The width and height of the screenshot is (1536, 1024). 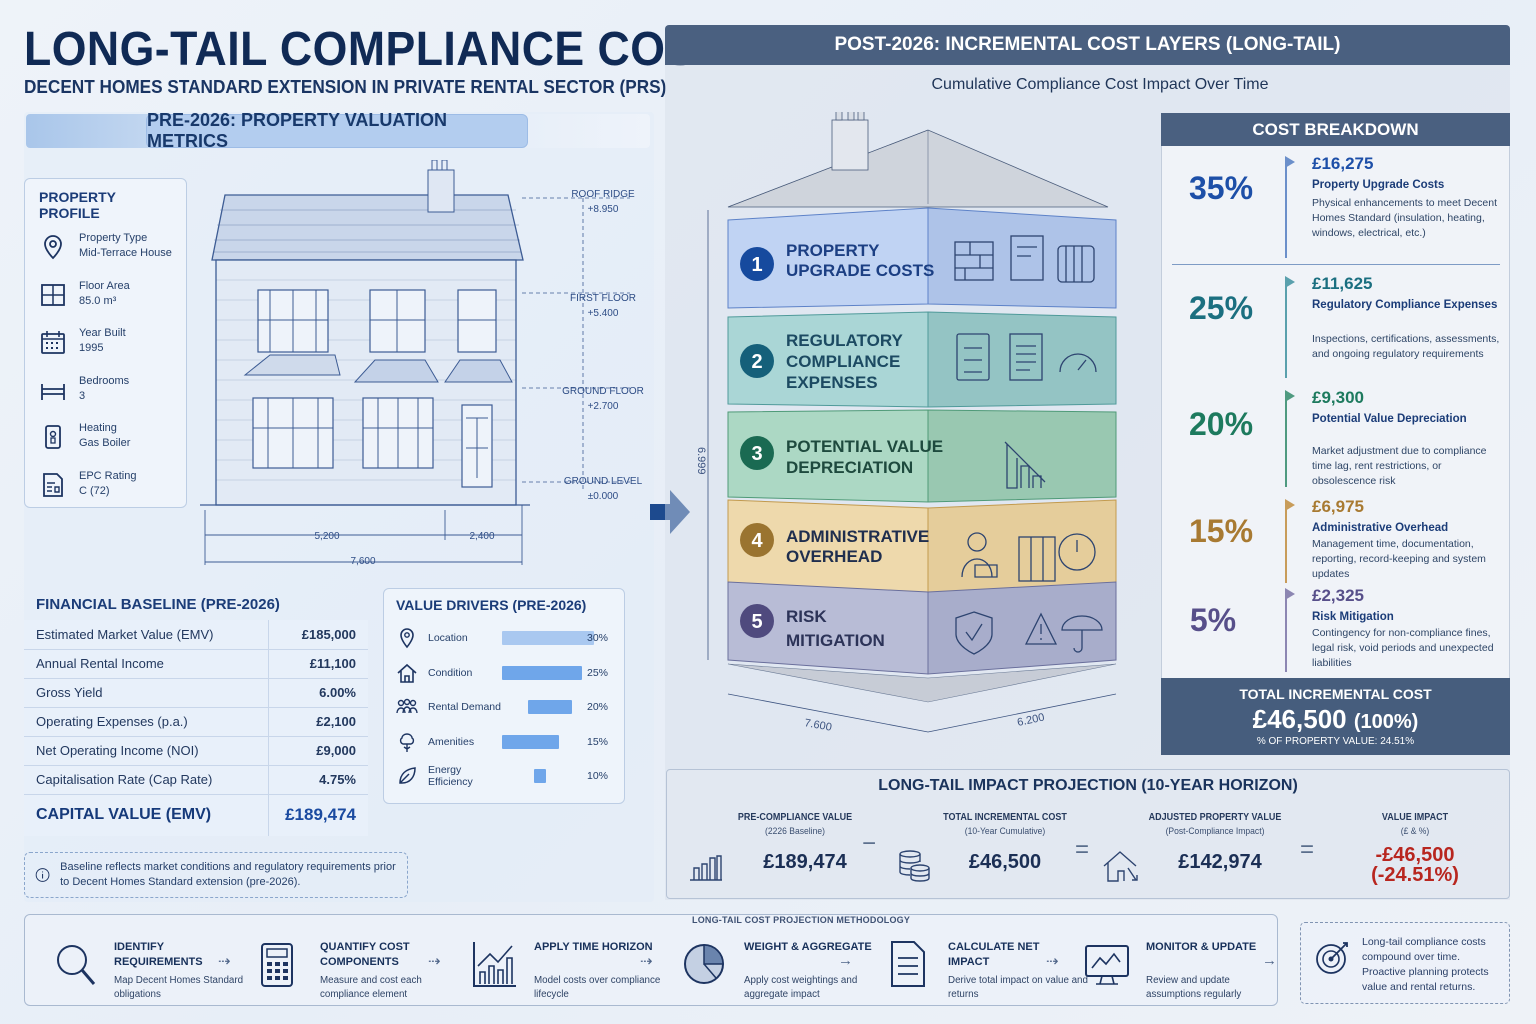 I want to click on cost-breakdown-title: COST BREAKDOWN, so click(x=1335, y=129).